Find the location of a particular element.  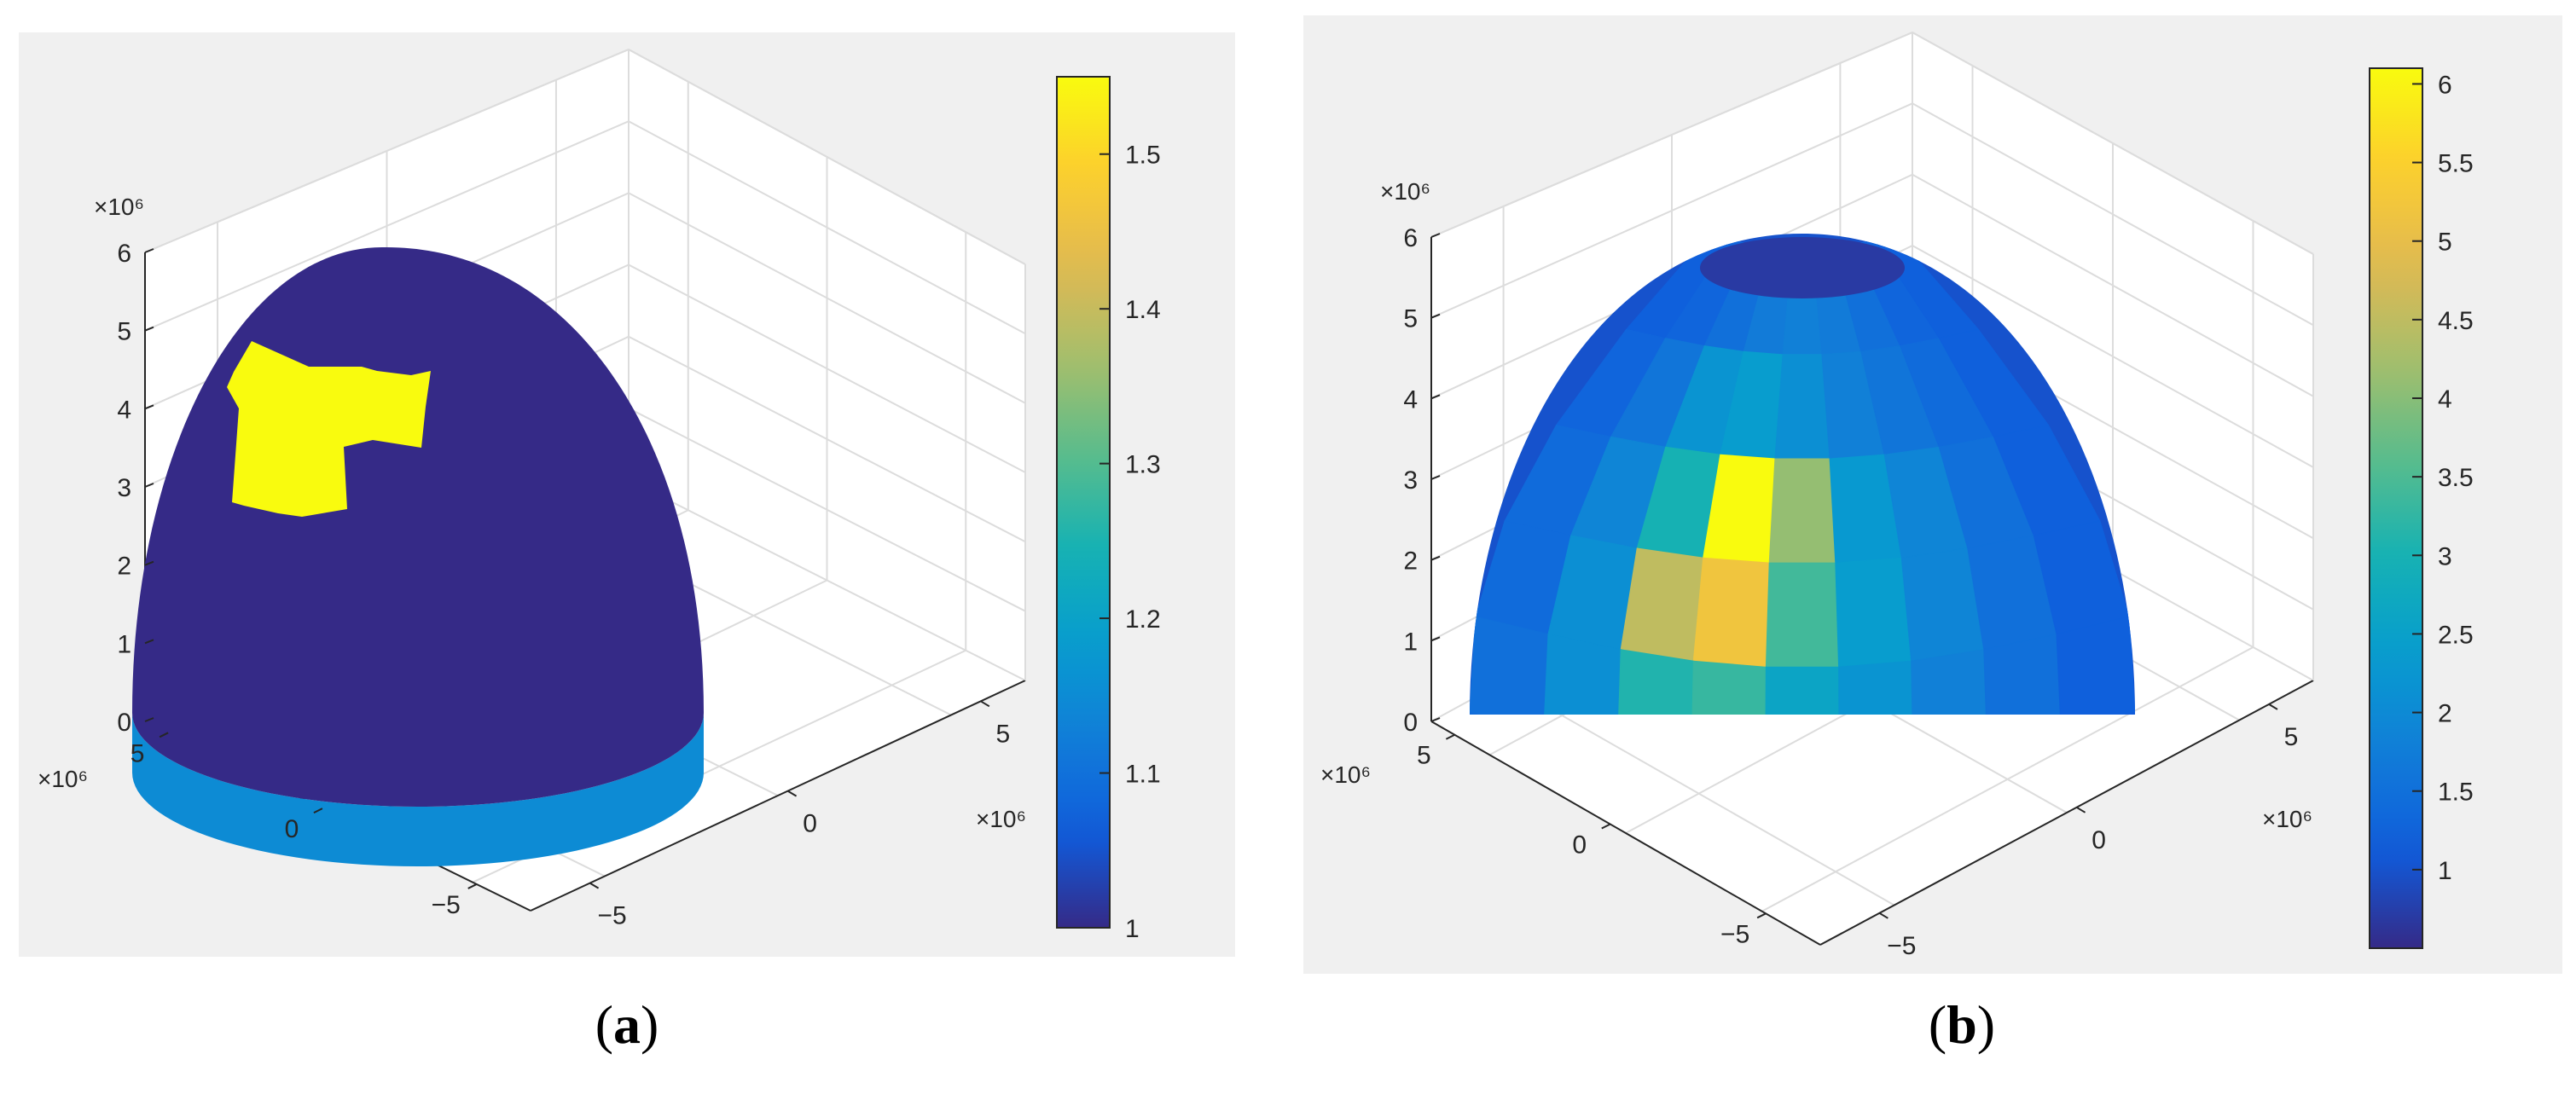

colorbar-tick-label-a: 1.1 is located at coordinates (1143, 775).